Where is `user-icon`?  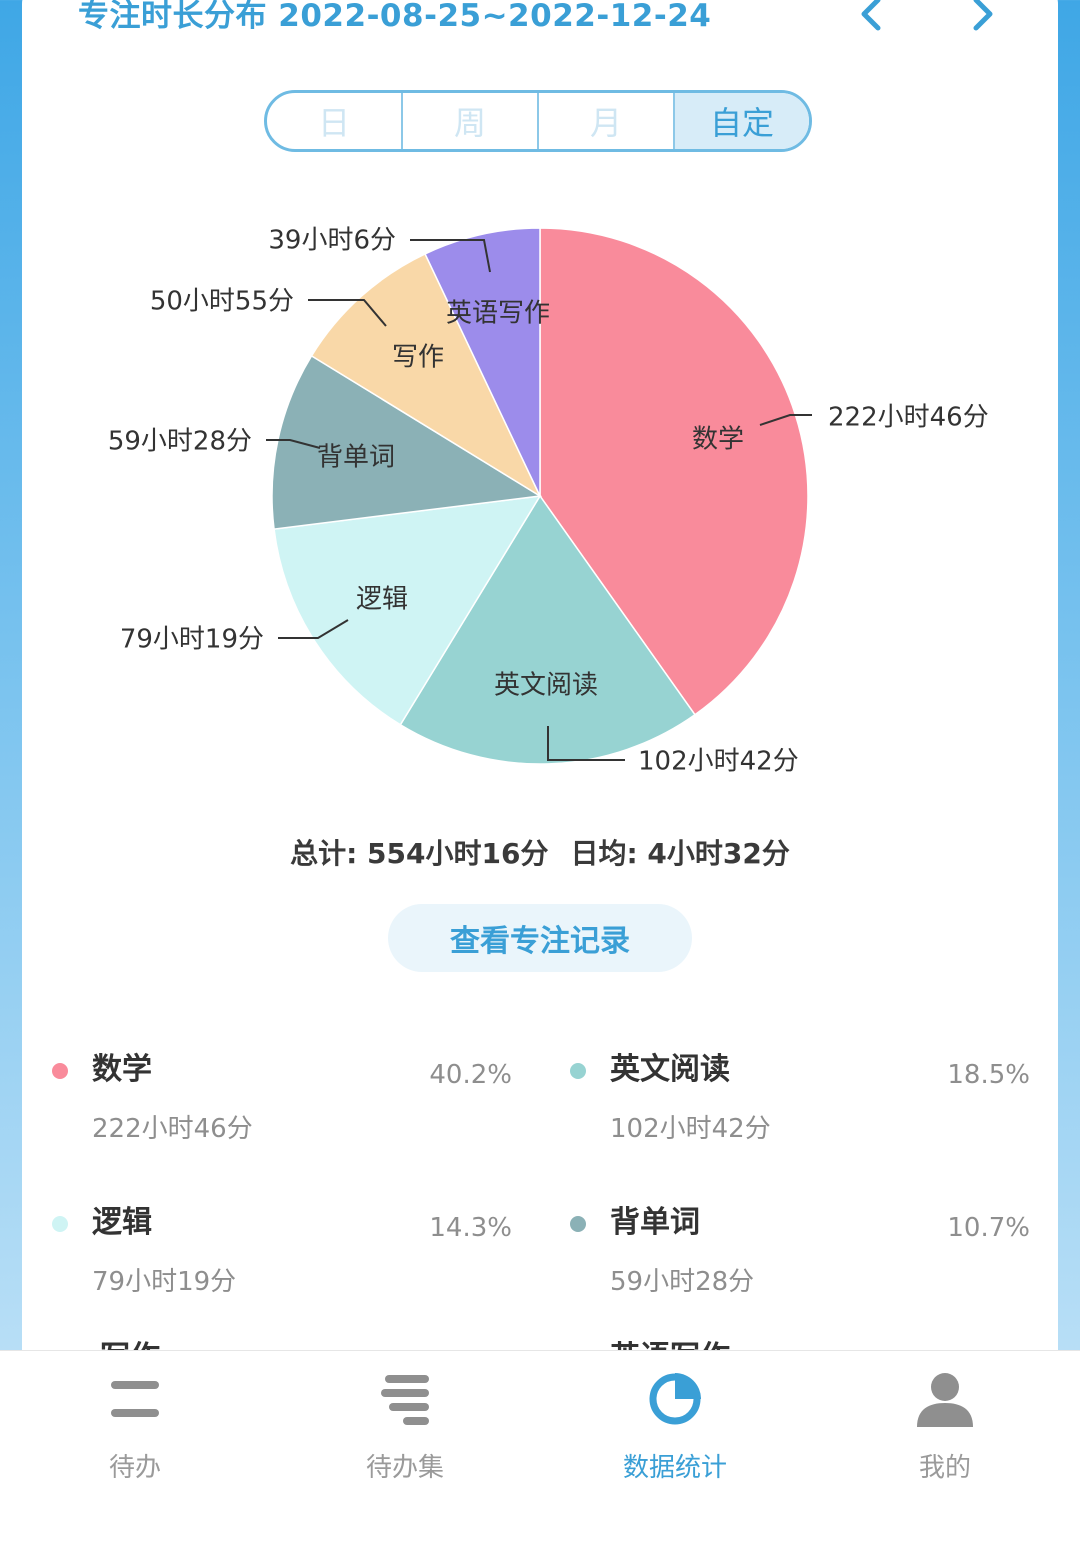 user-icon is located at coordinates (945, 1400).